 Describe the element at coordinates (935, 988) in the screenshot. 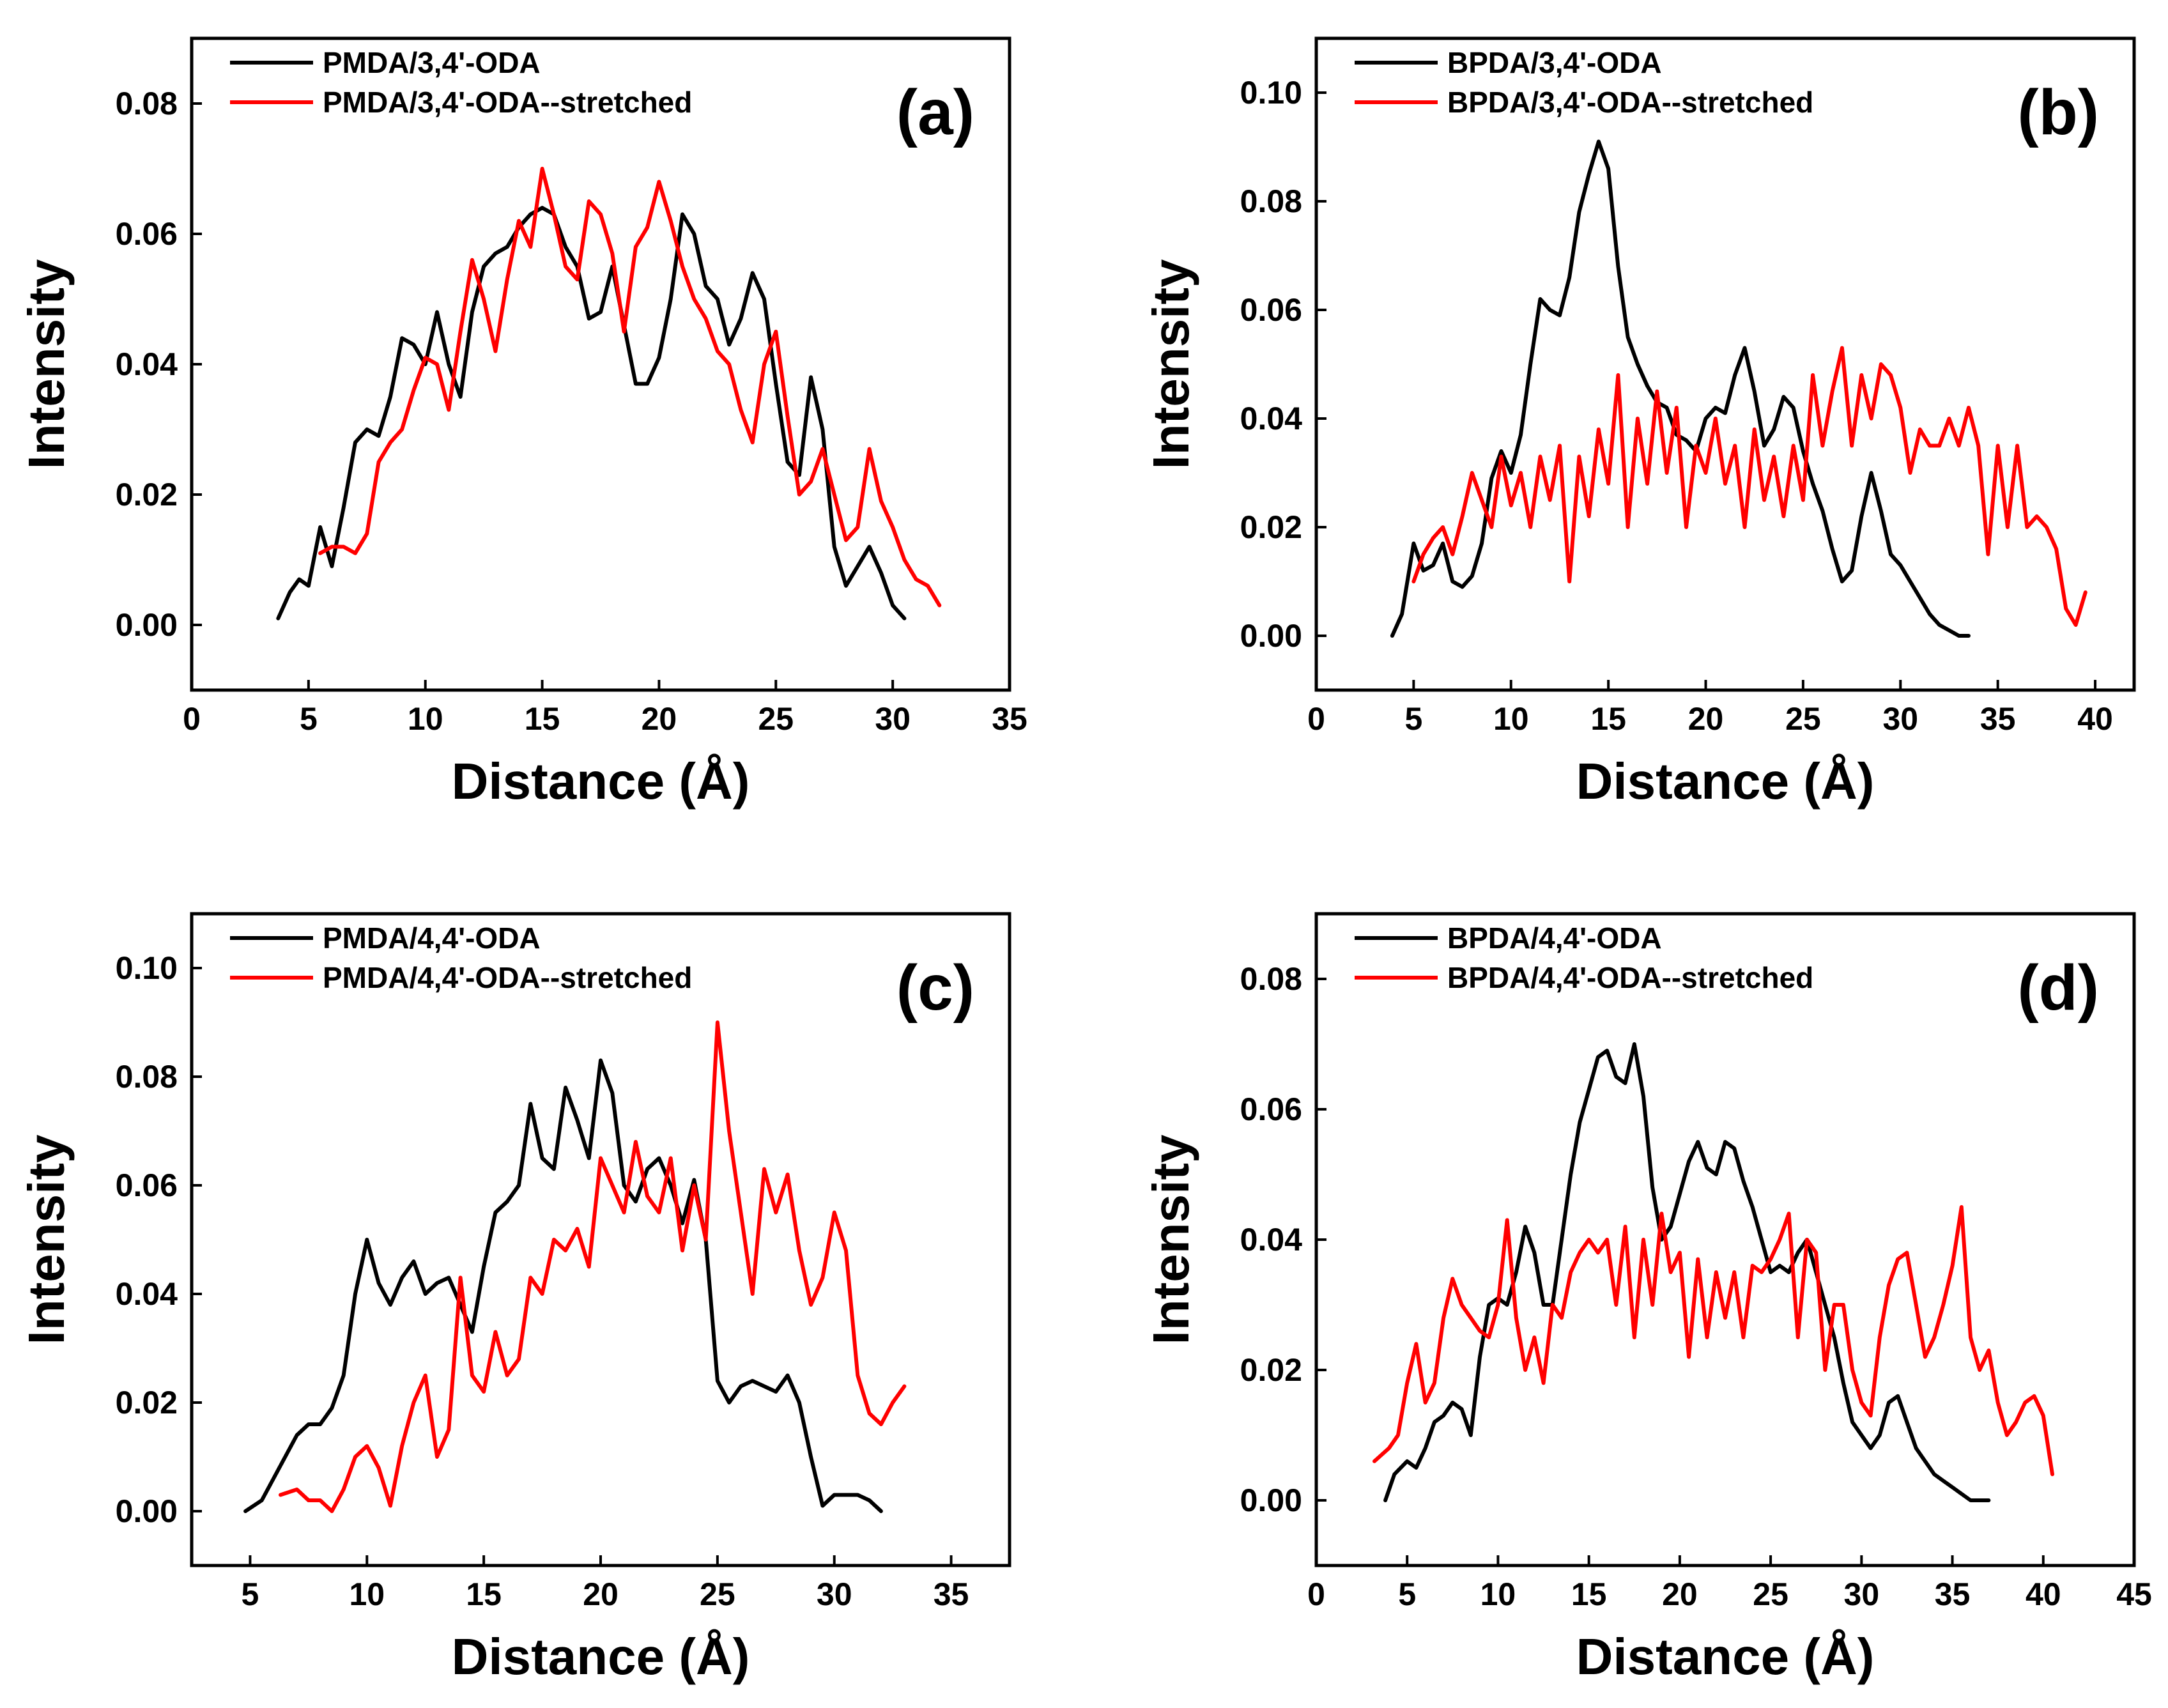

I see `panel-label: (c)` at that location.